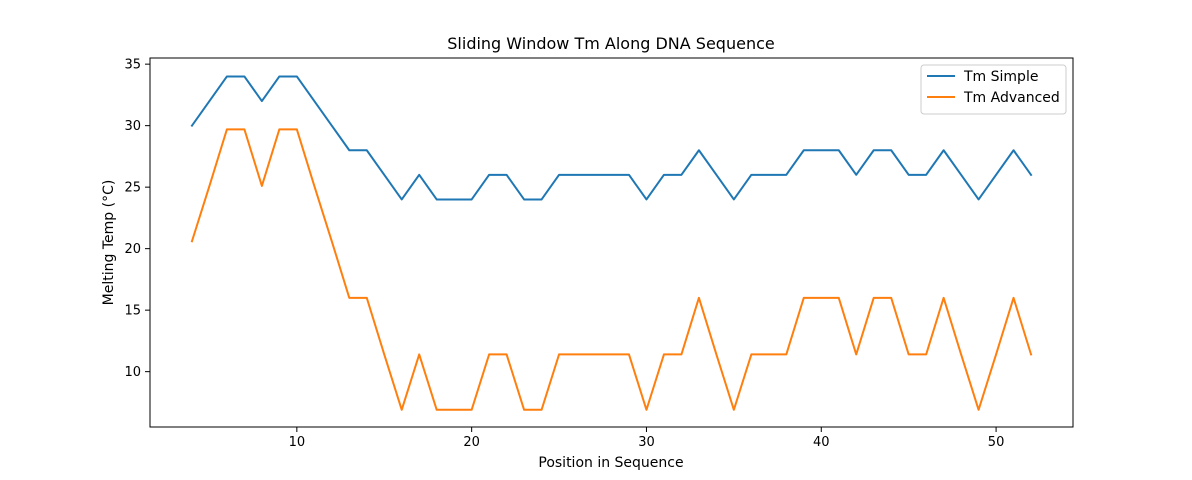  I want to click on y-tick-label: 20, so click(132, 249).